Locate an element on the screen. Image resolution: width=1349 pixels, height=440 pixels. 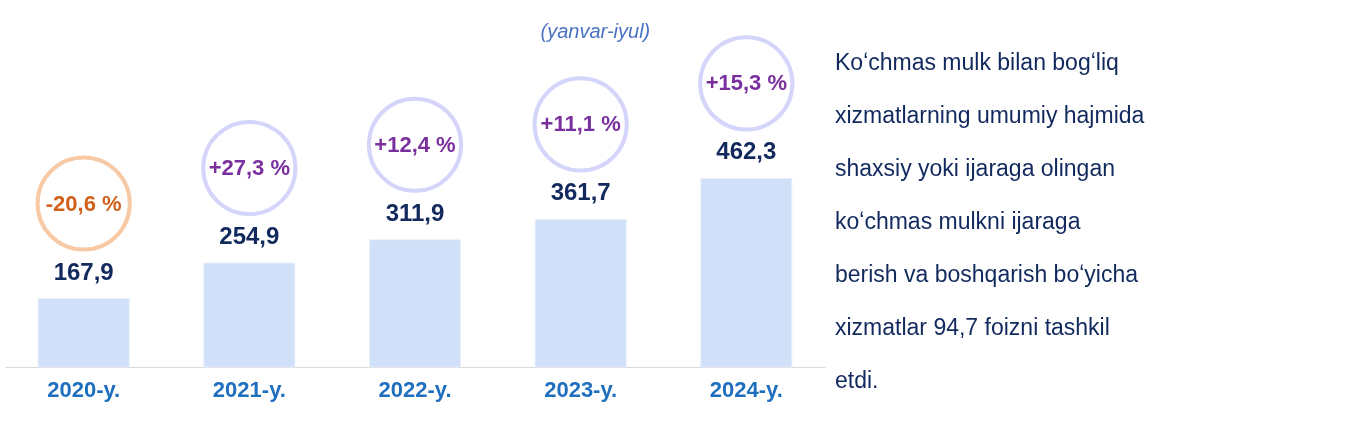
data-label: 254,9 is located at coordinates (249, 236).